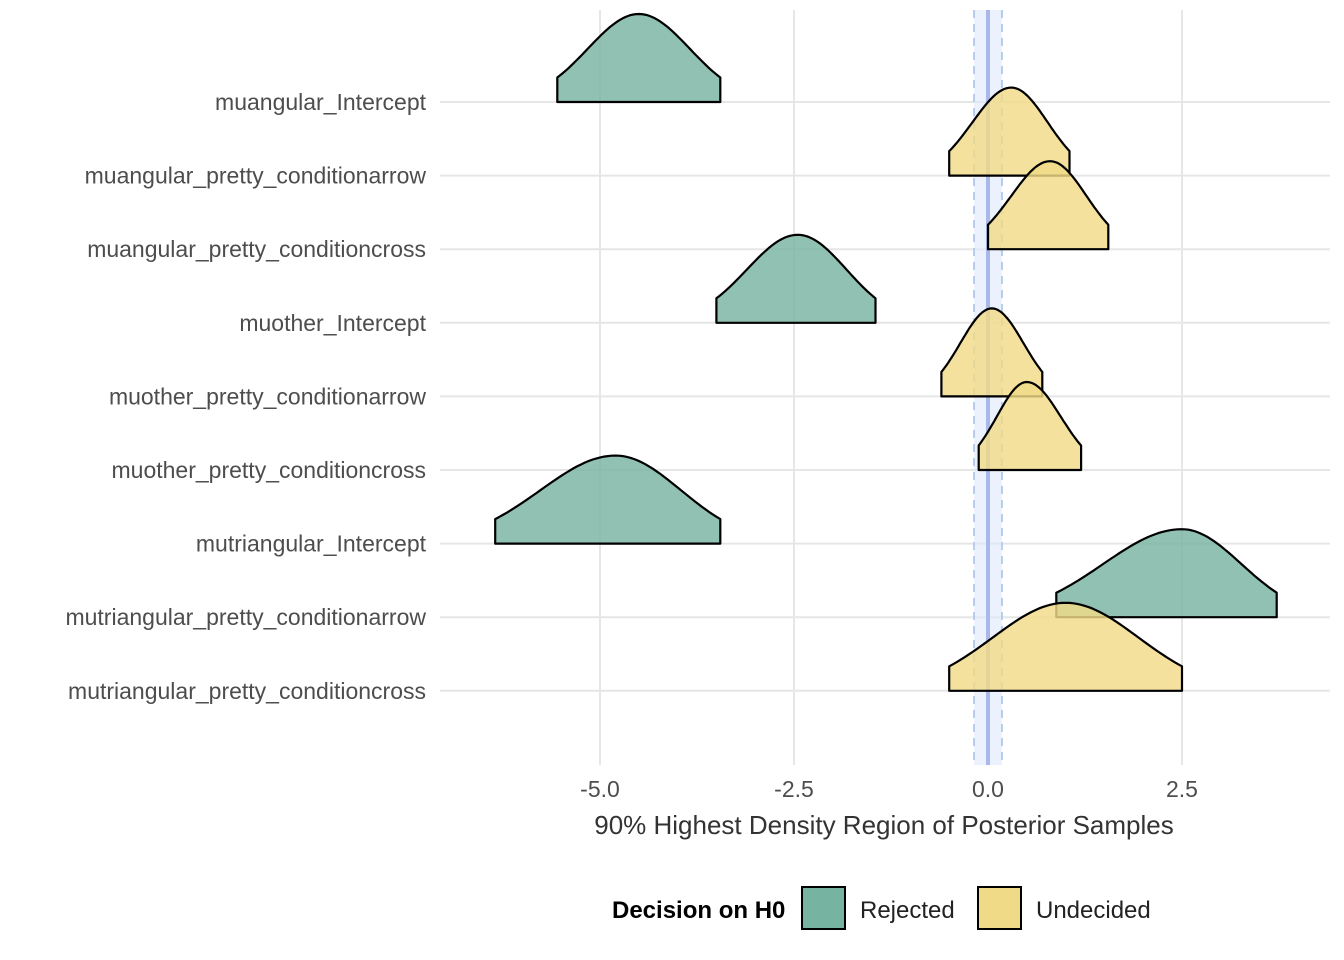  I want to click on y-tick-label: muother_Intercept, so click(332, 323).